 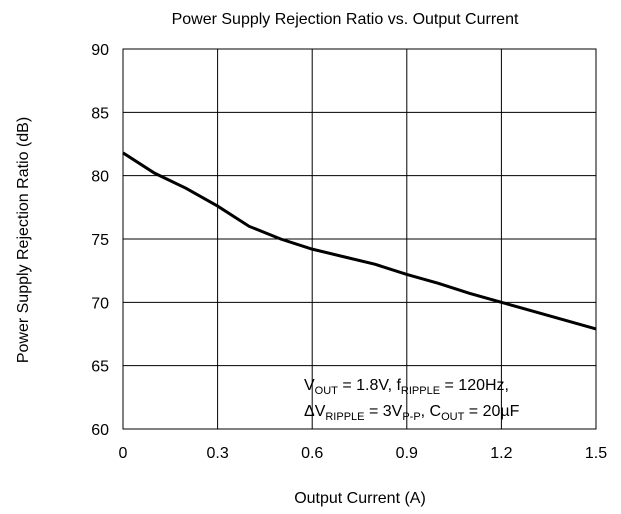 What do you see at coordinates (384, 411) in the screenshot?
I see `annotation-text: = 3V` at bounding box center [384, 411].